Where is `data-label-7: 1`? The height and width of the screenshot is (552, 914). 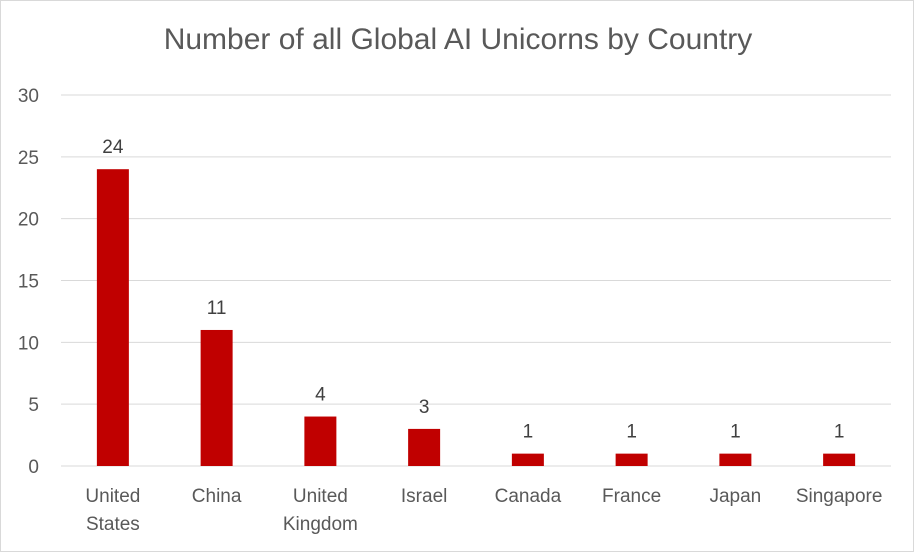 data-label-7: 1 is located at coordinates (839, 432).